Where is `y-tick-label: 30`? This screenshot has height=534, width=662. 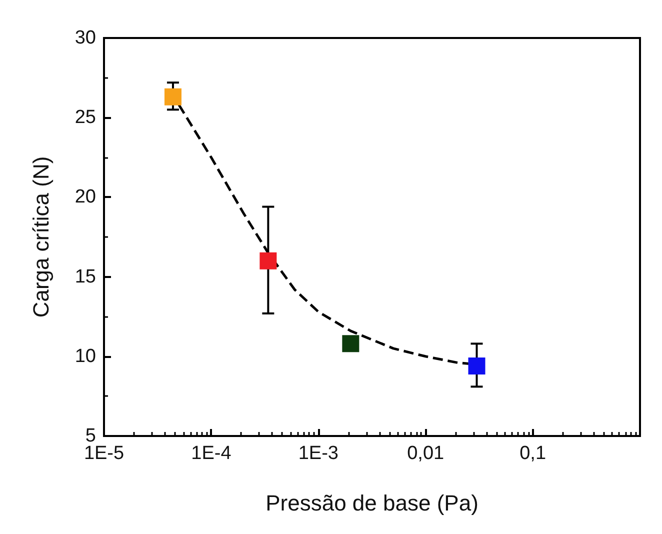 y-tick-label: 30 is located at coordinates (85, 38).